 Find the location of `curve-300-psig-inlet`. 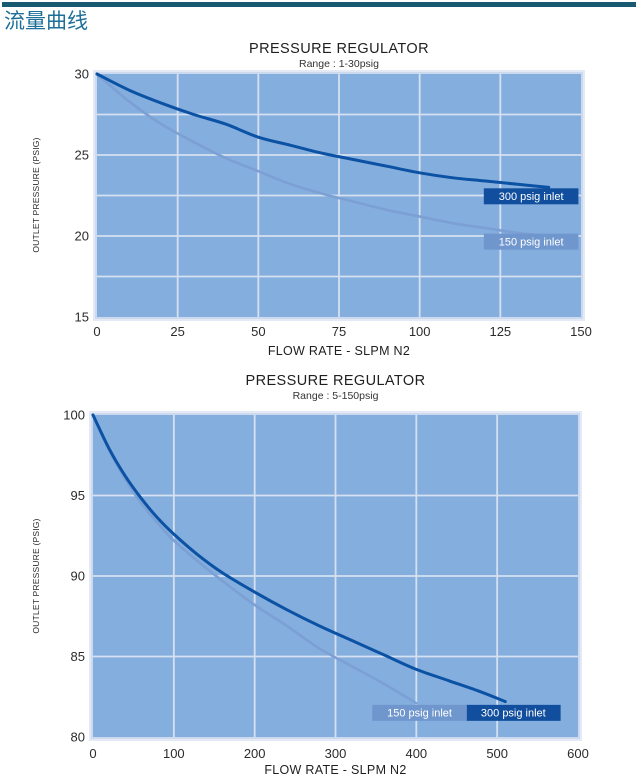

curve-300-psig-inlet is located at coordinates (323, 130).